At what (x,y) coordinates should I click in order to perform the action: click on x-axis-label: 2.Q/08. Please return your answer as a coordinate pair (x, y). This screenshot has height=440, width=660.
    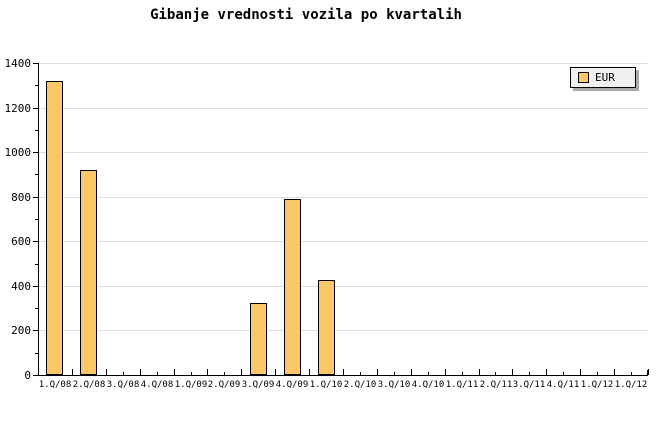
    Looking at the image, I should click on (89, 385).